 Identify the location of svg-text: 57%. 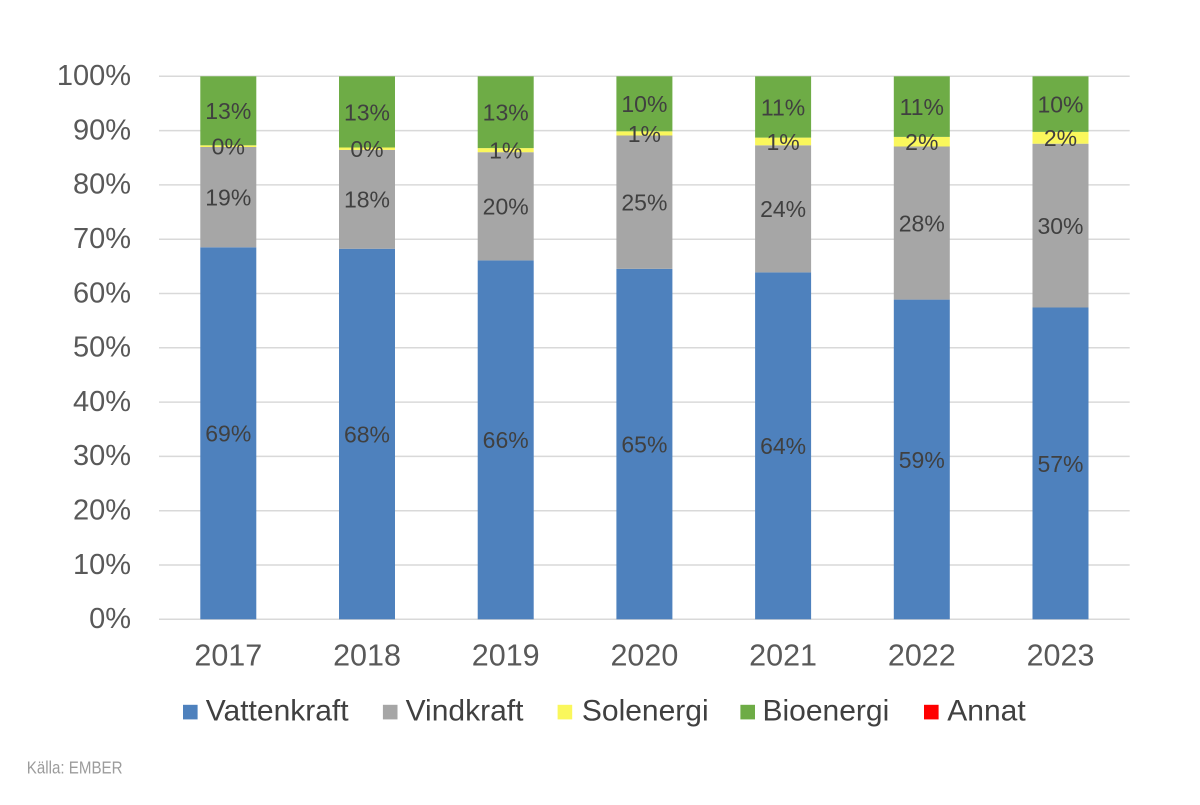
(1060, 464).